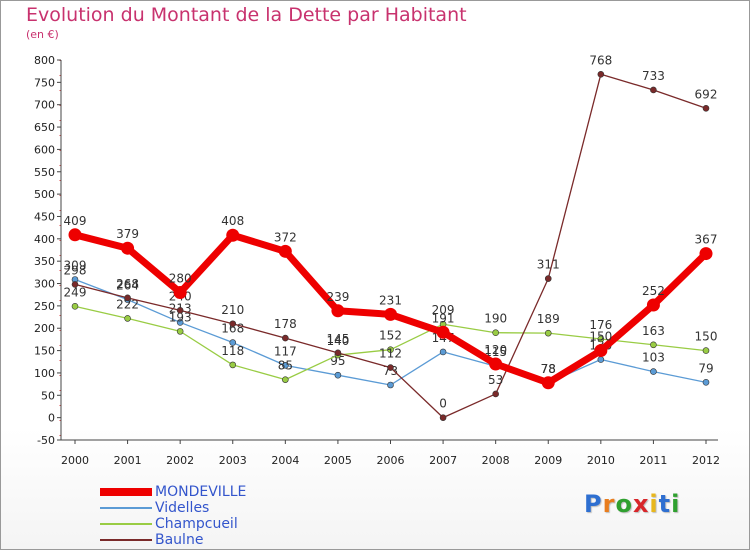 The width and height of the screenshot is (750, 550). I want to click on data-label-videlles: 103, so click(653, 358).